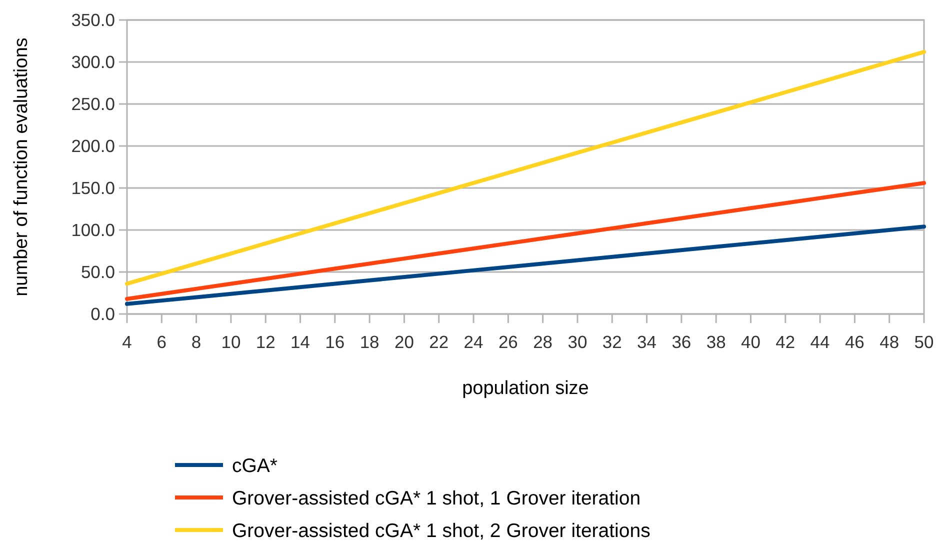 Image resolution: width=939 pixels, height=543 pixels. What do you see at coordinates (93, 20) in the screenshot?
I see `y-tick-label: 350.0` at bounding box center [93, 20].